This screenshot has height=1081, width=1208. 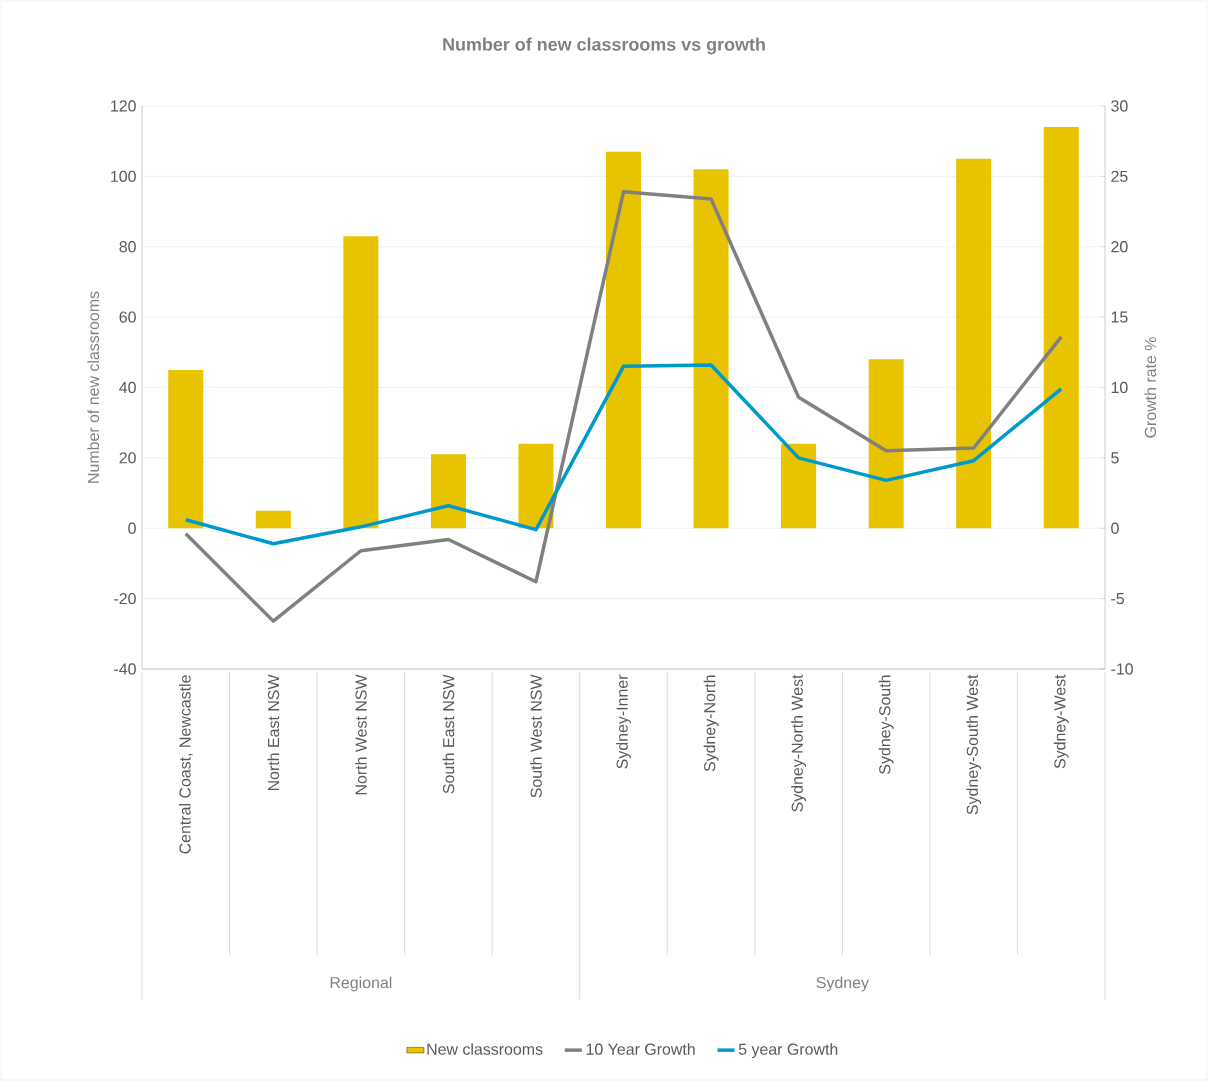 What do you see at coordinates (273, 732) in the screenshot?
I see `x-tick-label: North East NSW` at bounding box center [273, 732].